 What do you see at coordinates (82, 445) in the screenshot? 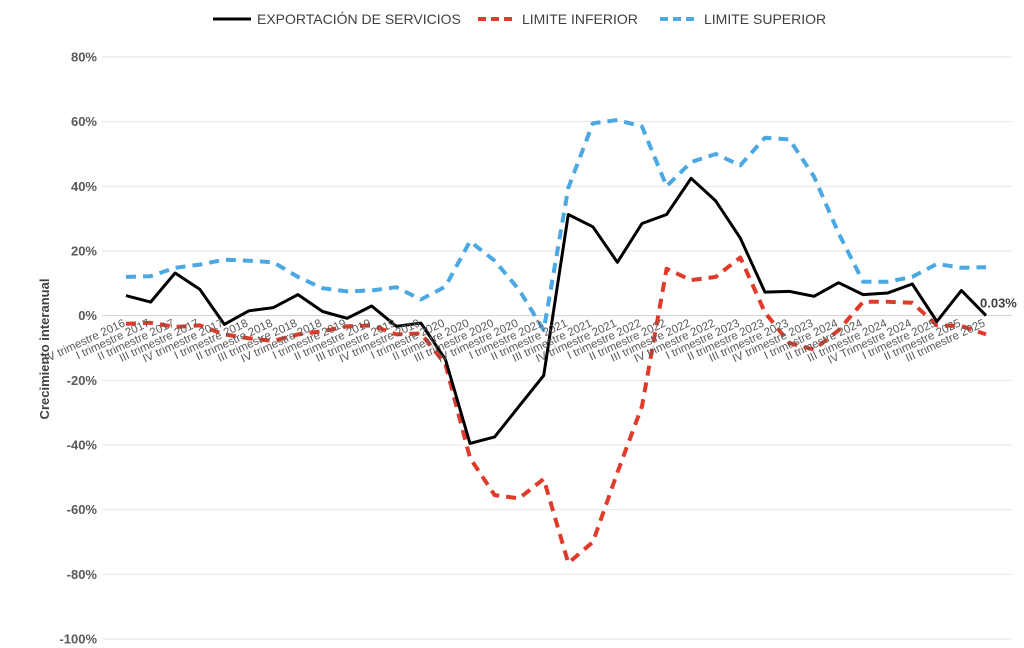
I see `y-tick-label: -40%` at bounding box center [82, 445].